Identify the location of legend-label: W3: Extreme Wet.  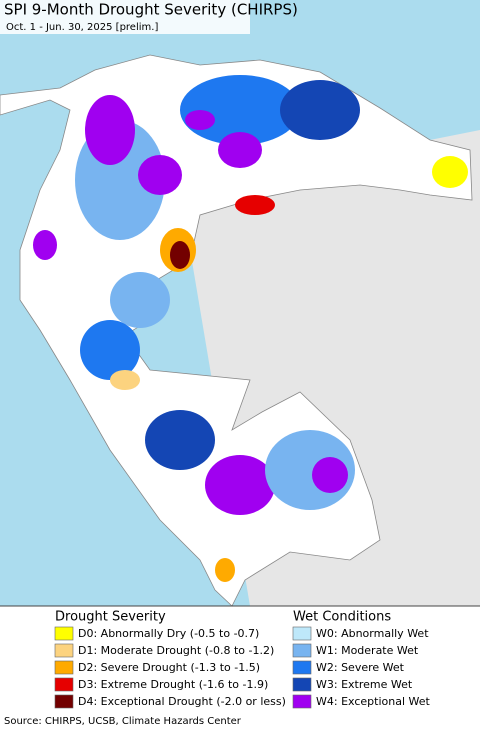
(364, 684).